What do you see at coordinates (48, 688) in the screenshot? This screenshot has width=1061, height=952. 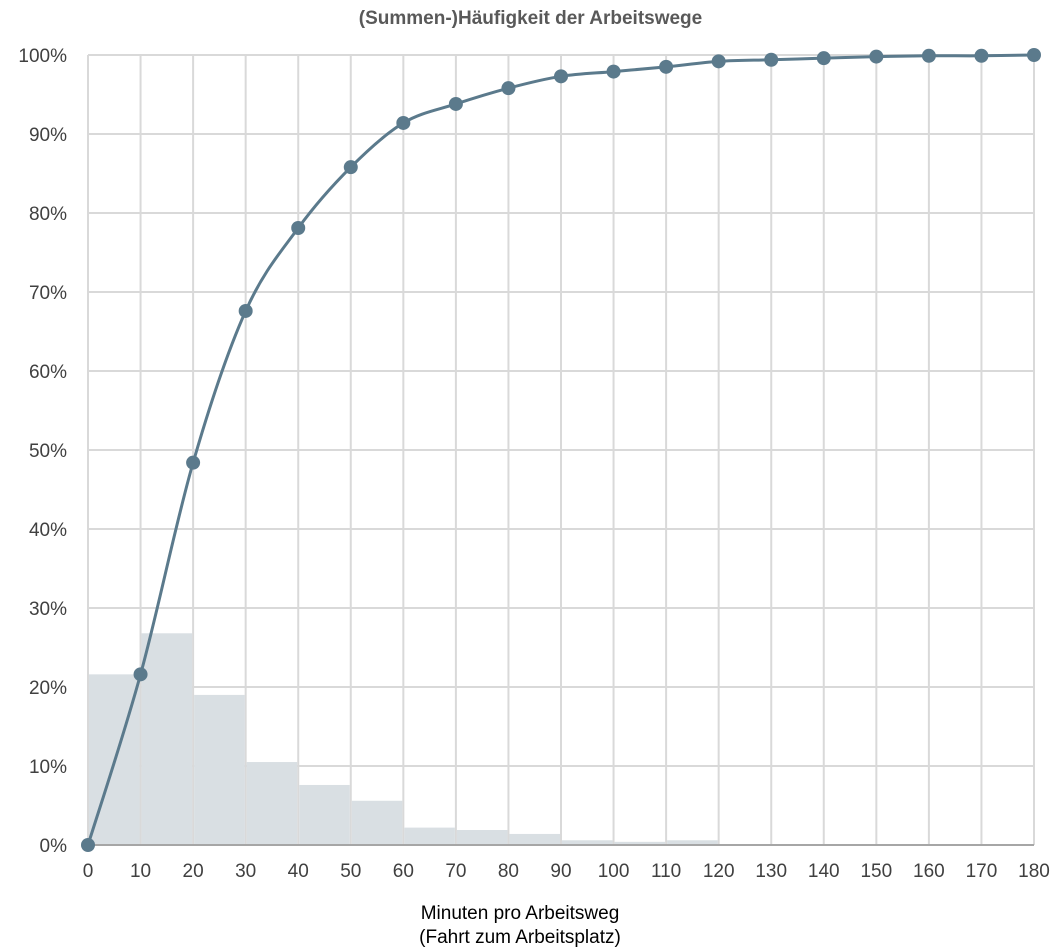 I see `y-tick-label: 20%` at bounding box center [48, 688].